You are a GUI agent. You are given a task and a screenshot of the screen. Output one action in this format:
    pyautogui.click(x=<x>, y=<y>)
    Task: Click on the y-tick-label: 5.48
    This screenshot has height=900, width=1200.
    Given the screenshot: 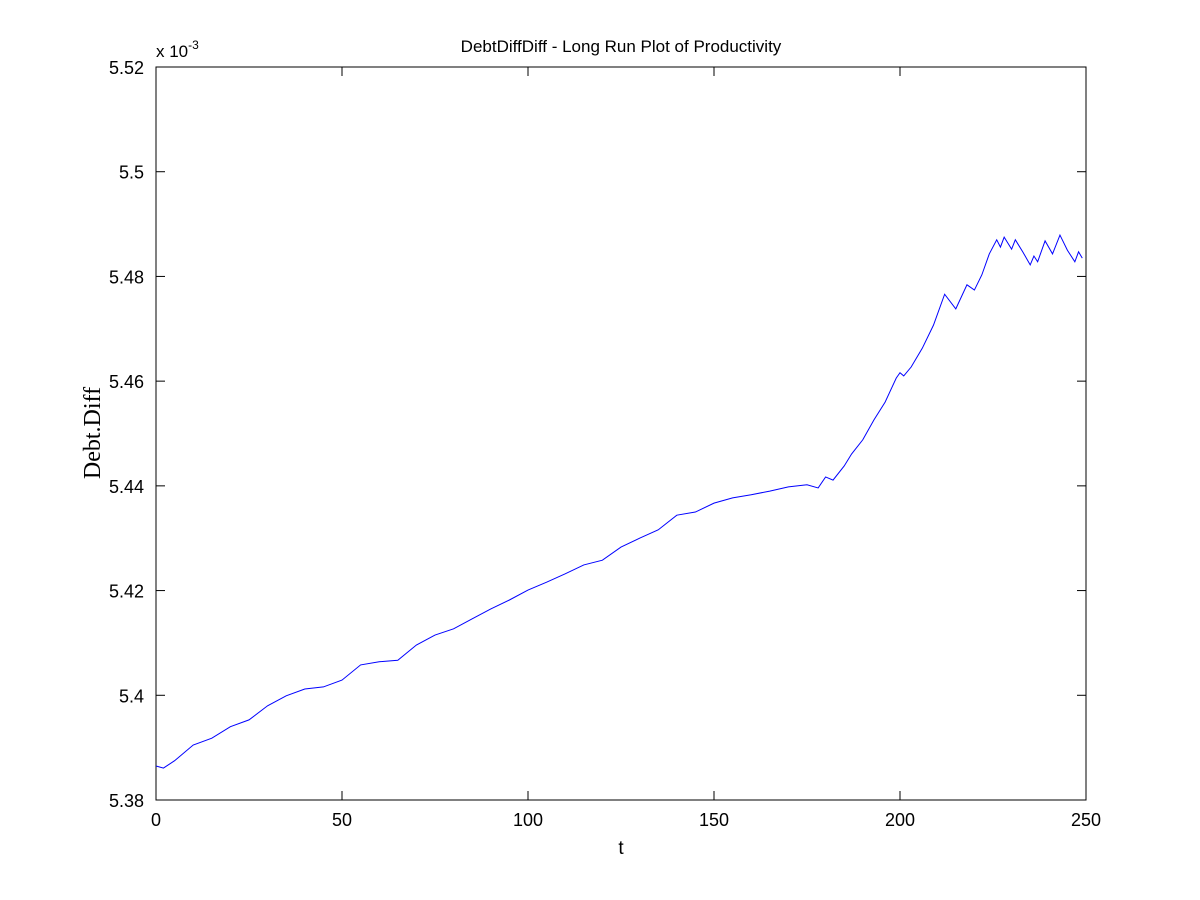 What is the action you would take?
    pyautogui.click(x=126, y=277)
    